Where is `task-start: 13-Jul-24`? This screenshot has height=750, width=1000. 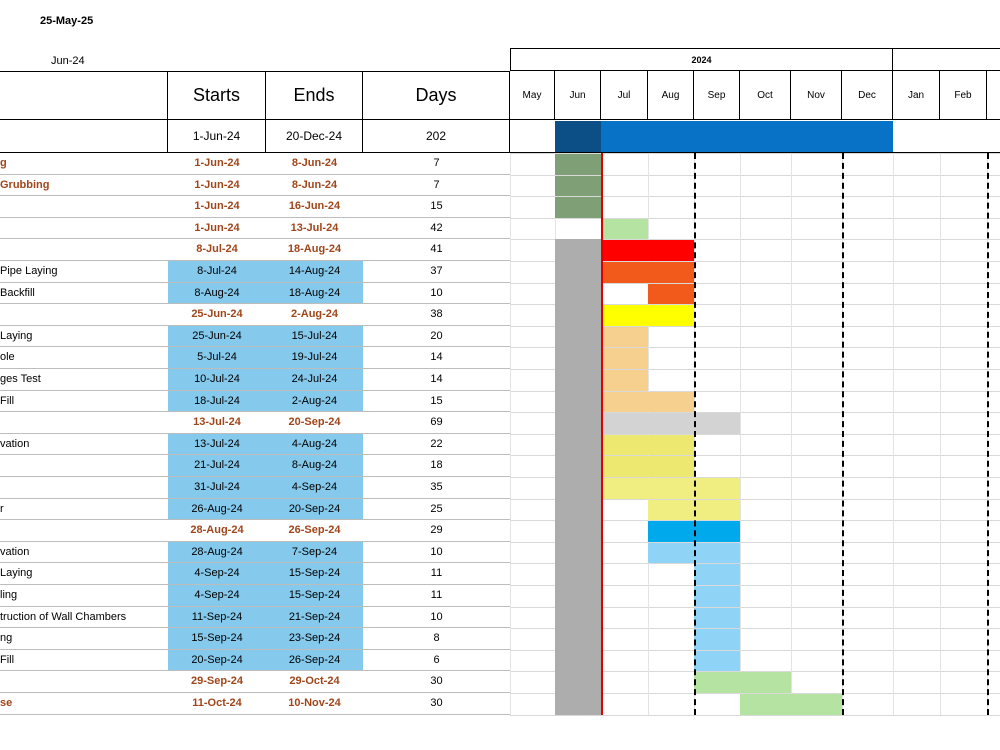
task-start: 13-Jul-24 is located at coordinates (217, 422).